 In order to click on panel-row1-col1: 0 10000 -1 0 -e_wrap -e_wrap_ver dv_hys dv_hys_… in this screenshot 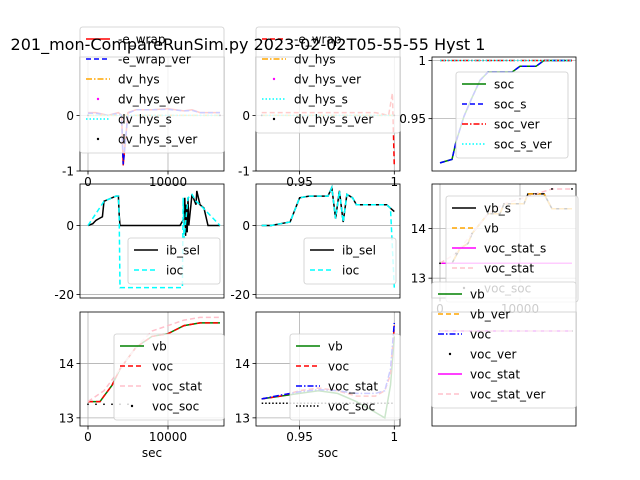, I will do `click(143, 107)`.